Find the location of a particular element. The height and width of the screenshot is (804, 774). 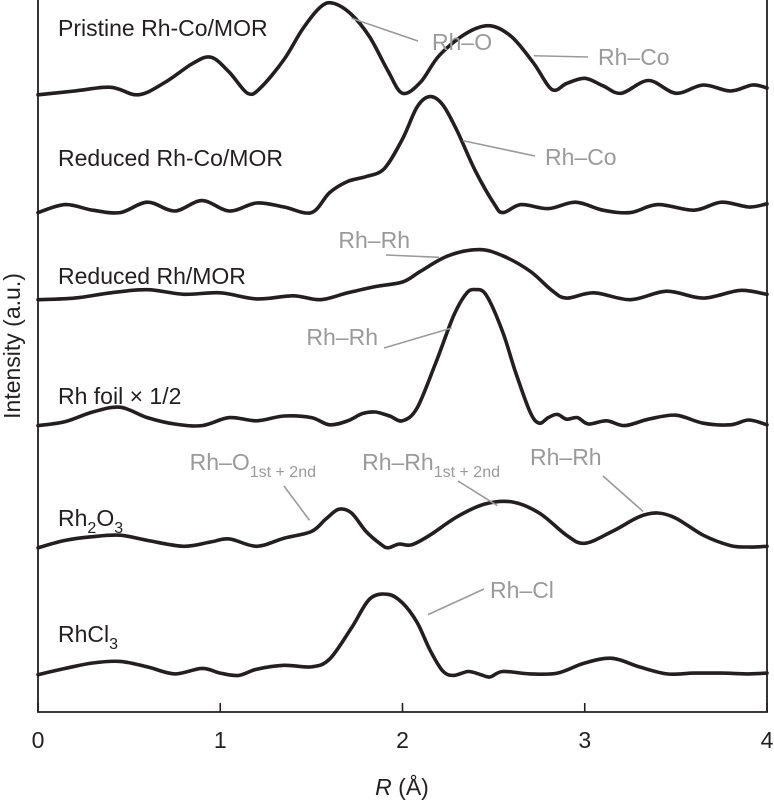

annotation-label-rh-o: Rh–O is located at coordinates (462, 42).